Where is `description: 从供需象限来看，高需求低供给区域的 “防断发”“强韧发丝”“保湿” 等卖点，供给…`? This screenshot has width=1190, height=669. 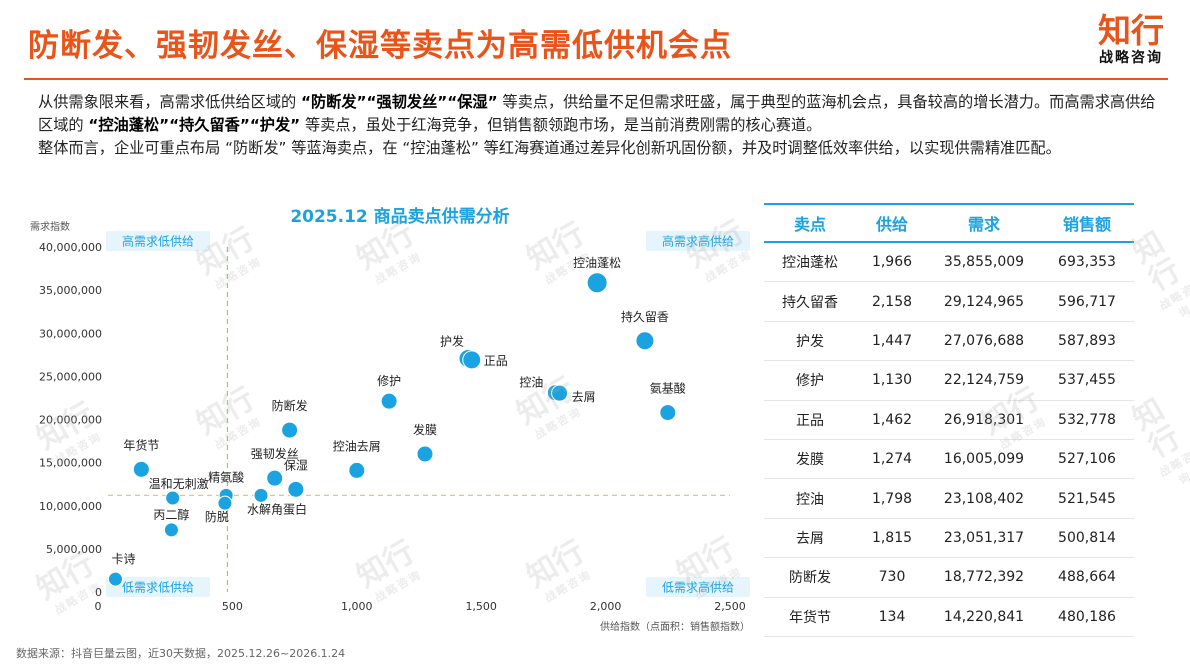
description: 从供需象限来看，高需求低供给区域的 “防断发”“强韧发丝”“保湿” 等卖点，供给… is located at coordinates (598, 125).